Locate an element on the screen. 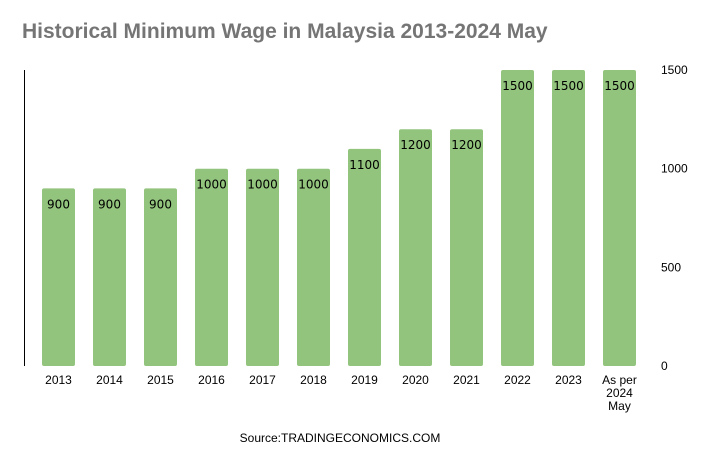  x-tick-label: 2023 is located at coordinates (568, 380).